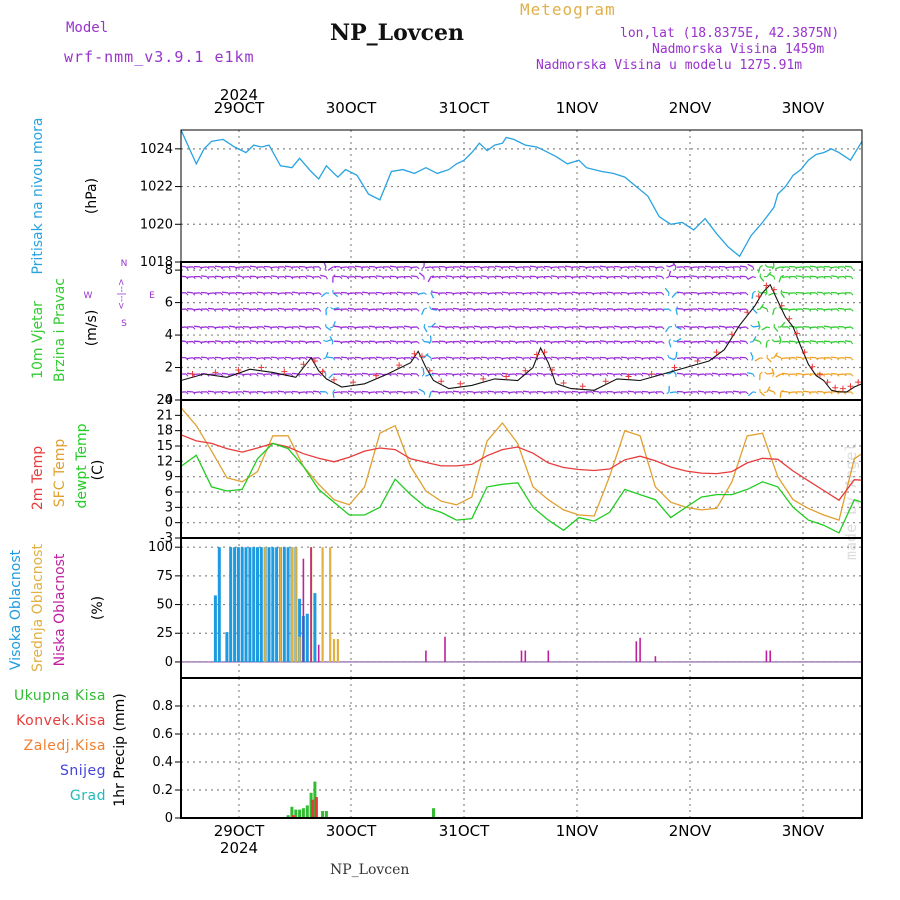 The image size is (900, 900). I want to click on cloud-low-bar, so click(445, 649).